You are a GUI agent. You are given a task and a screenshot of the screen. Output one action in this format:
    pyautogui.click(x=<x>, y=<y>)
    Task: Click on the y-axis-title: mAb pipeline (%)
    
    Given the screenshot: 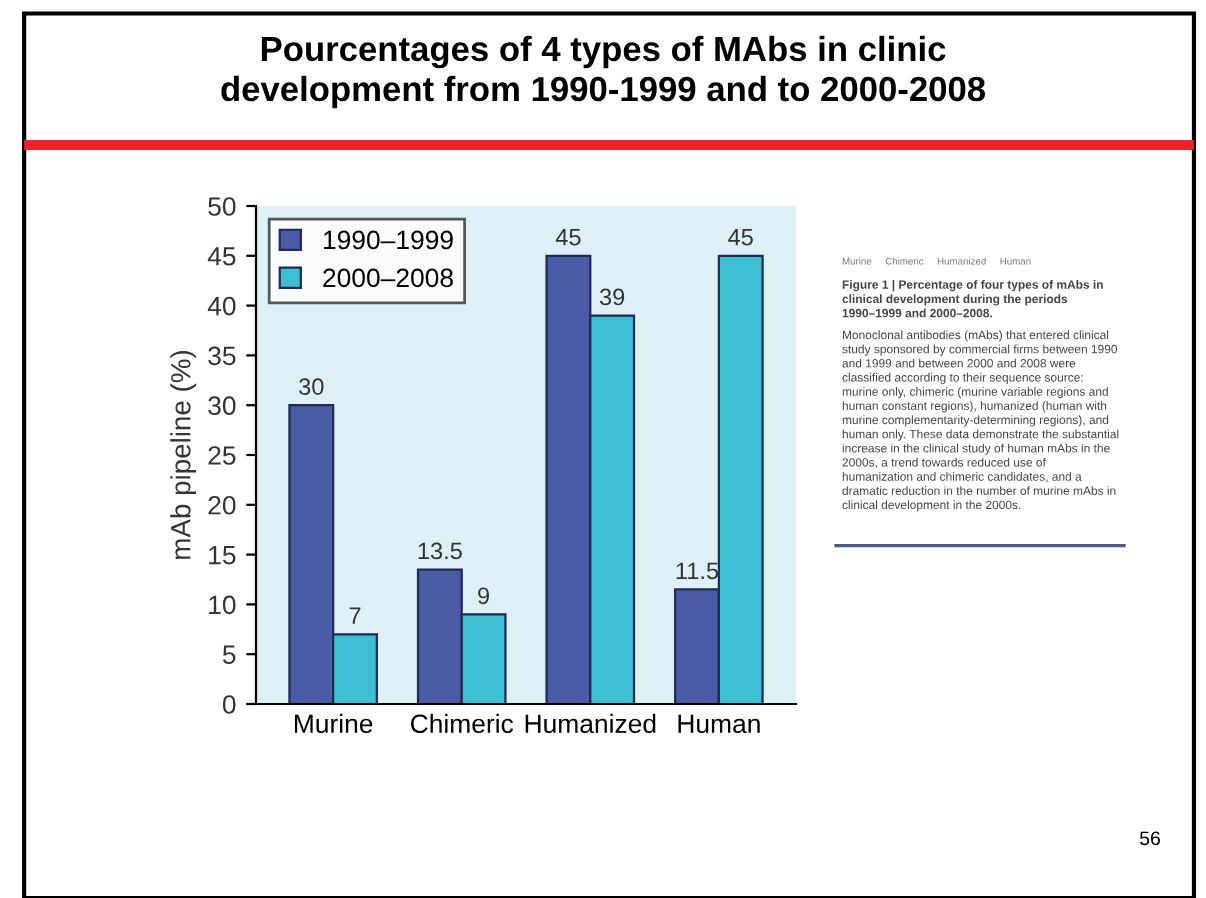 What is the action you would take?
    pyautogui.click(x=183, y=454)
    